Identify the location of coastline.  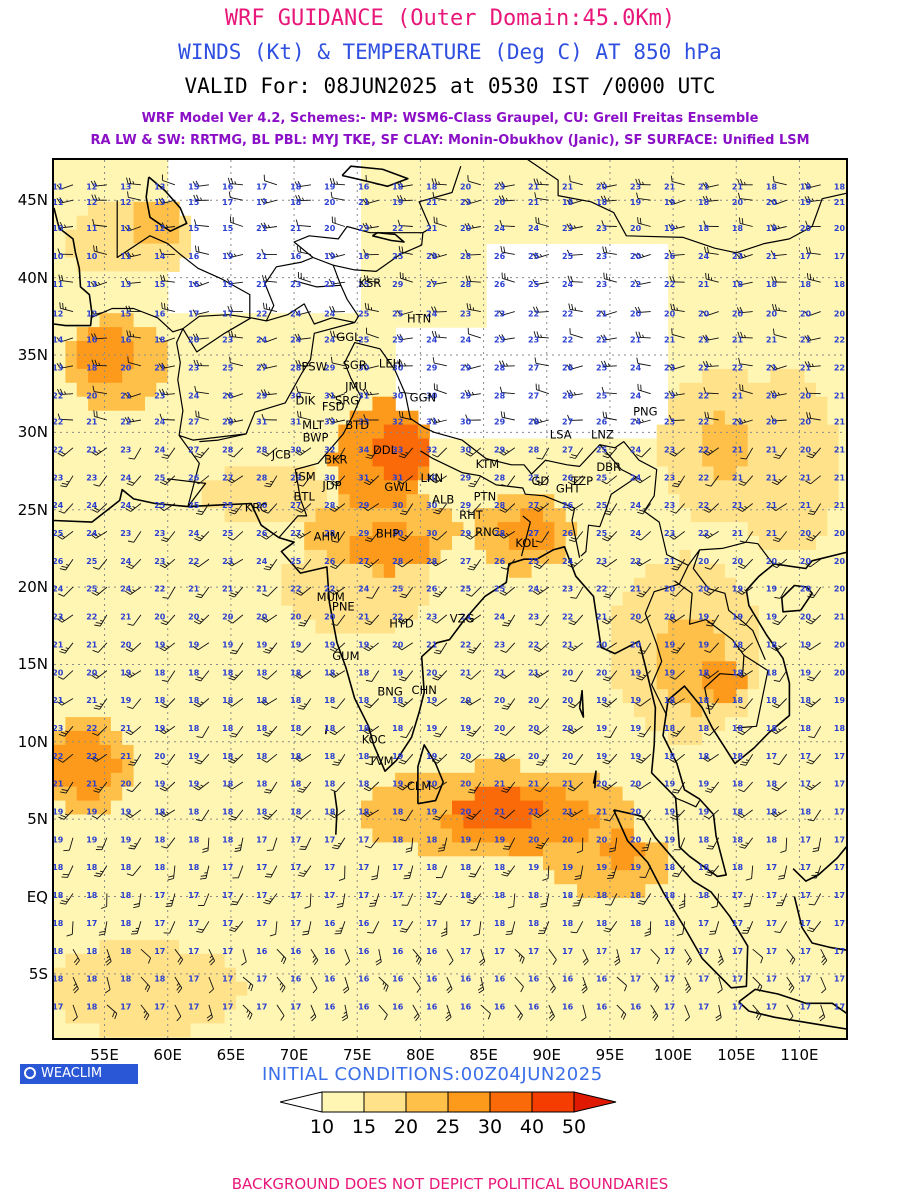
(166, 204).